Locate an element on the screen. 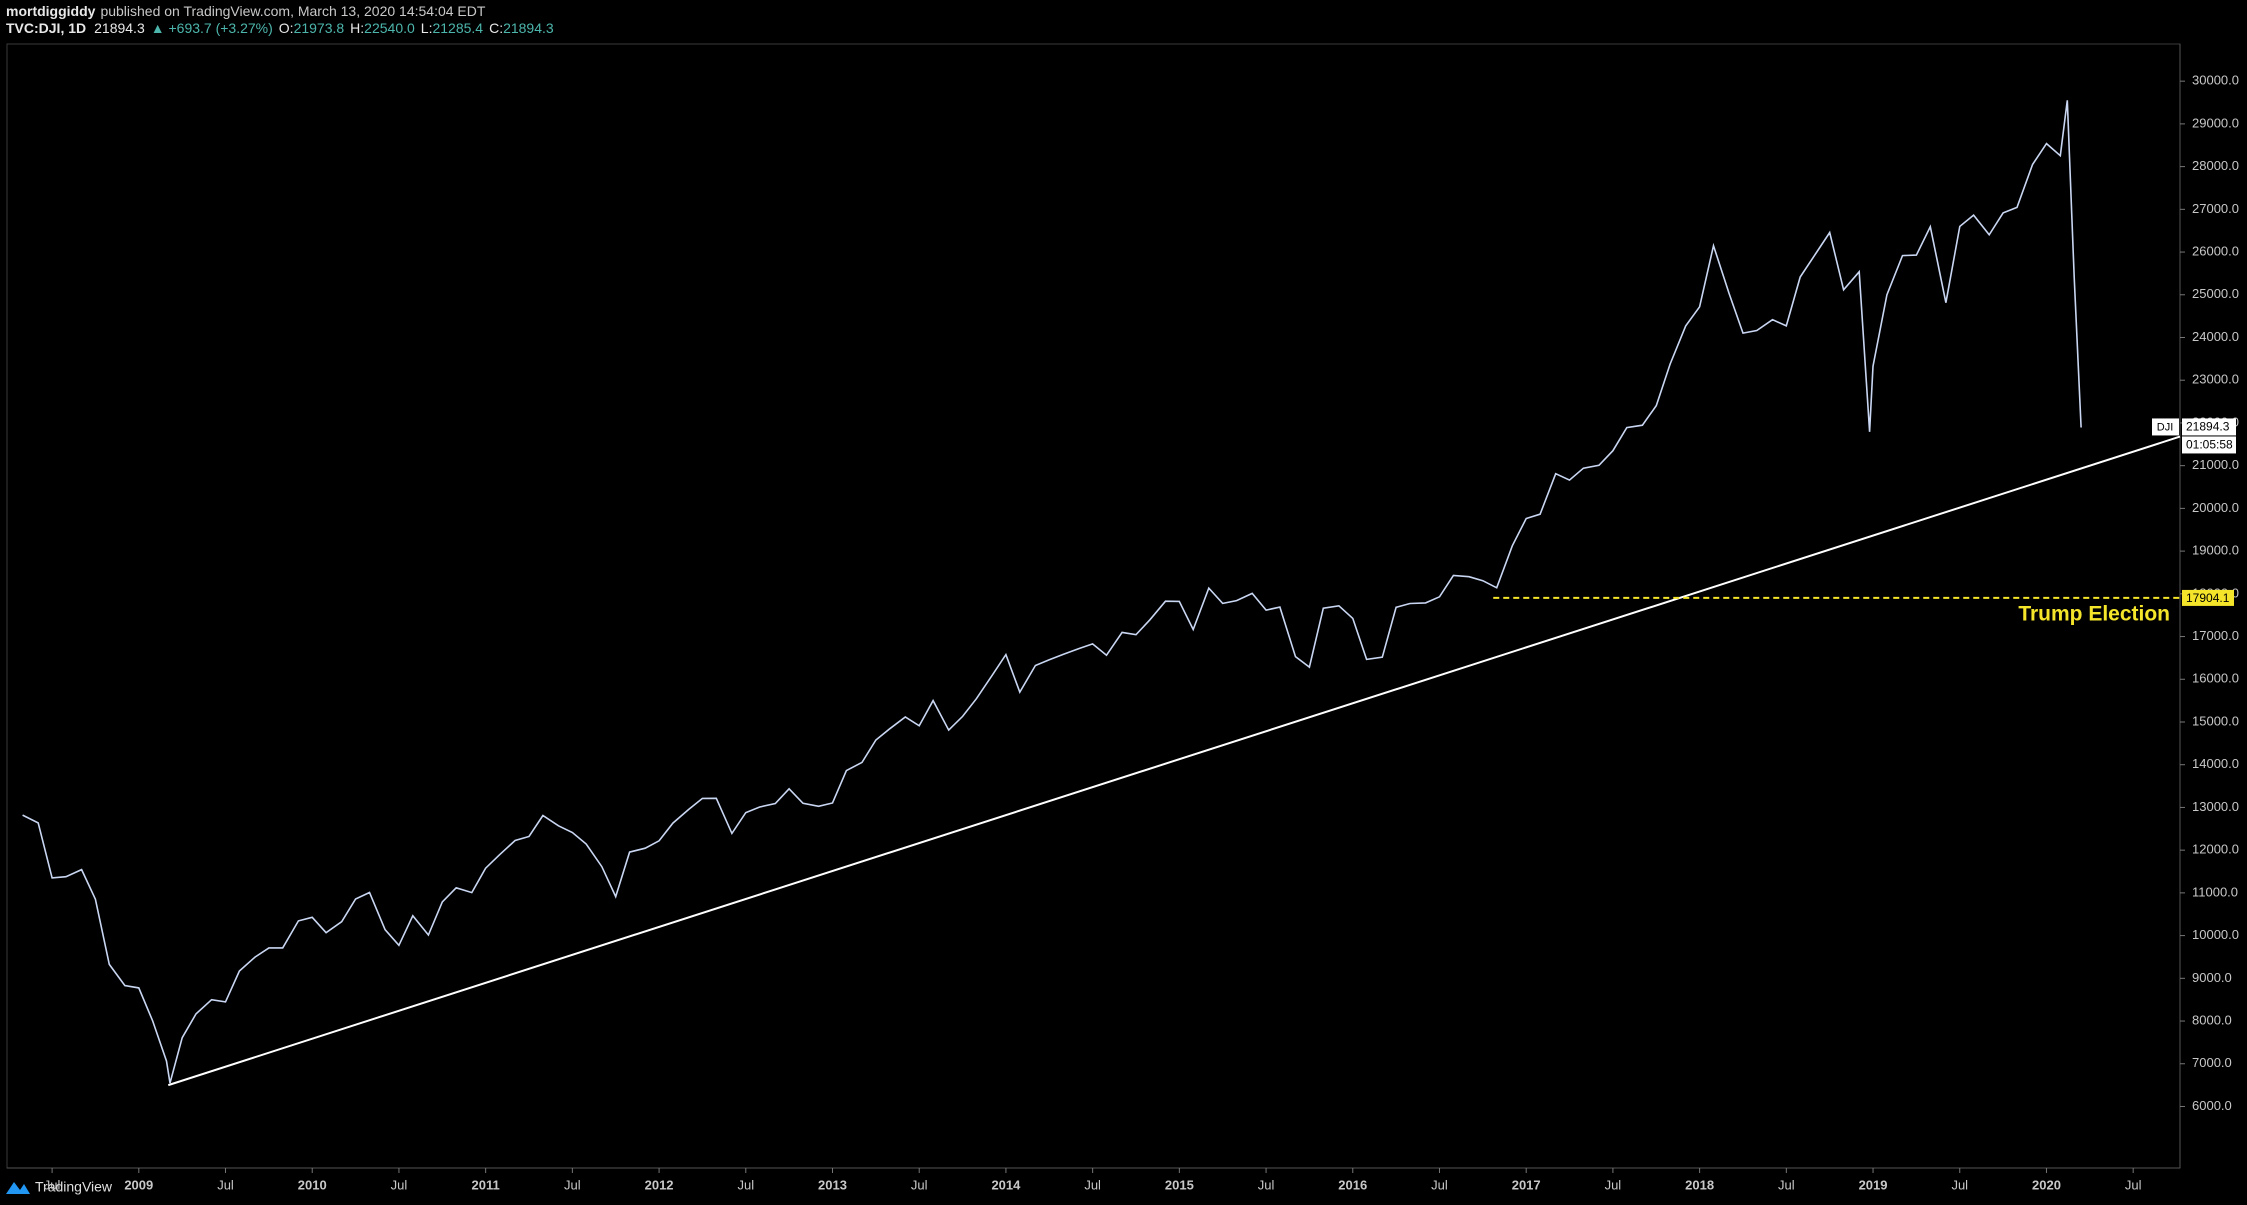 The image size is (2247, 1205). logo: TradingView is located at coordinates (59, 1187).